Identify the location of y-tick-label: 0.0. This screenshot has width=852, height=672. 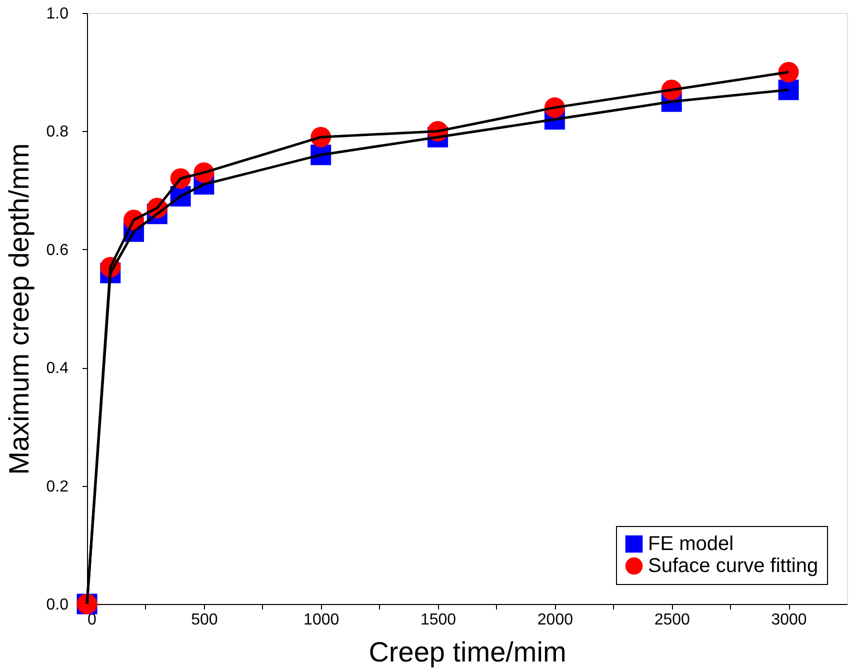
(57, 605).